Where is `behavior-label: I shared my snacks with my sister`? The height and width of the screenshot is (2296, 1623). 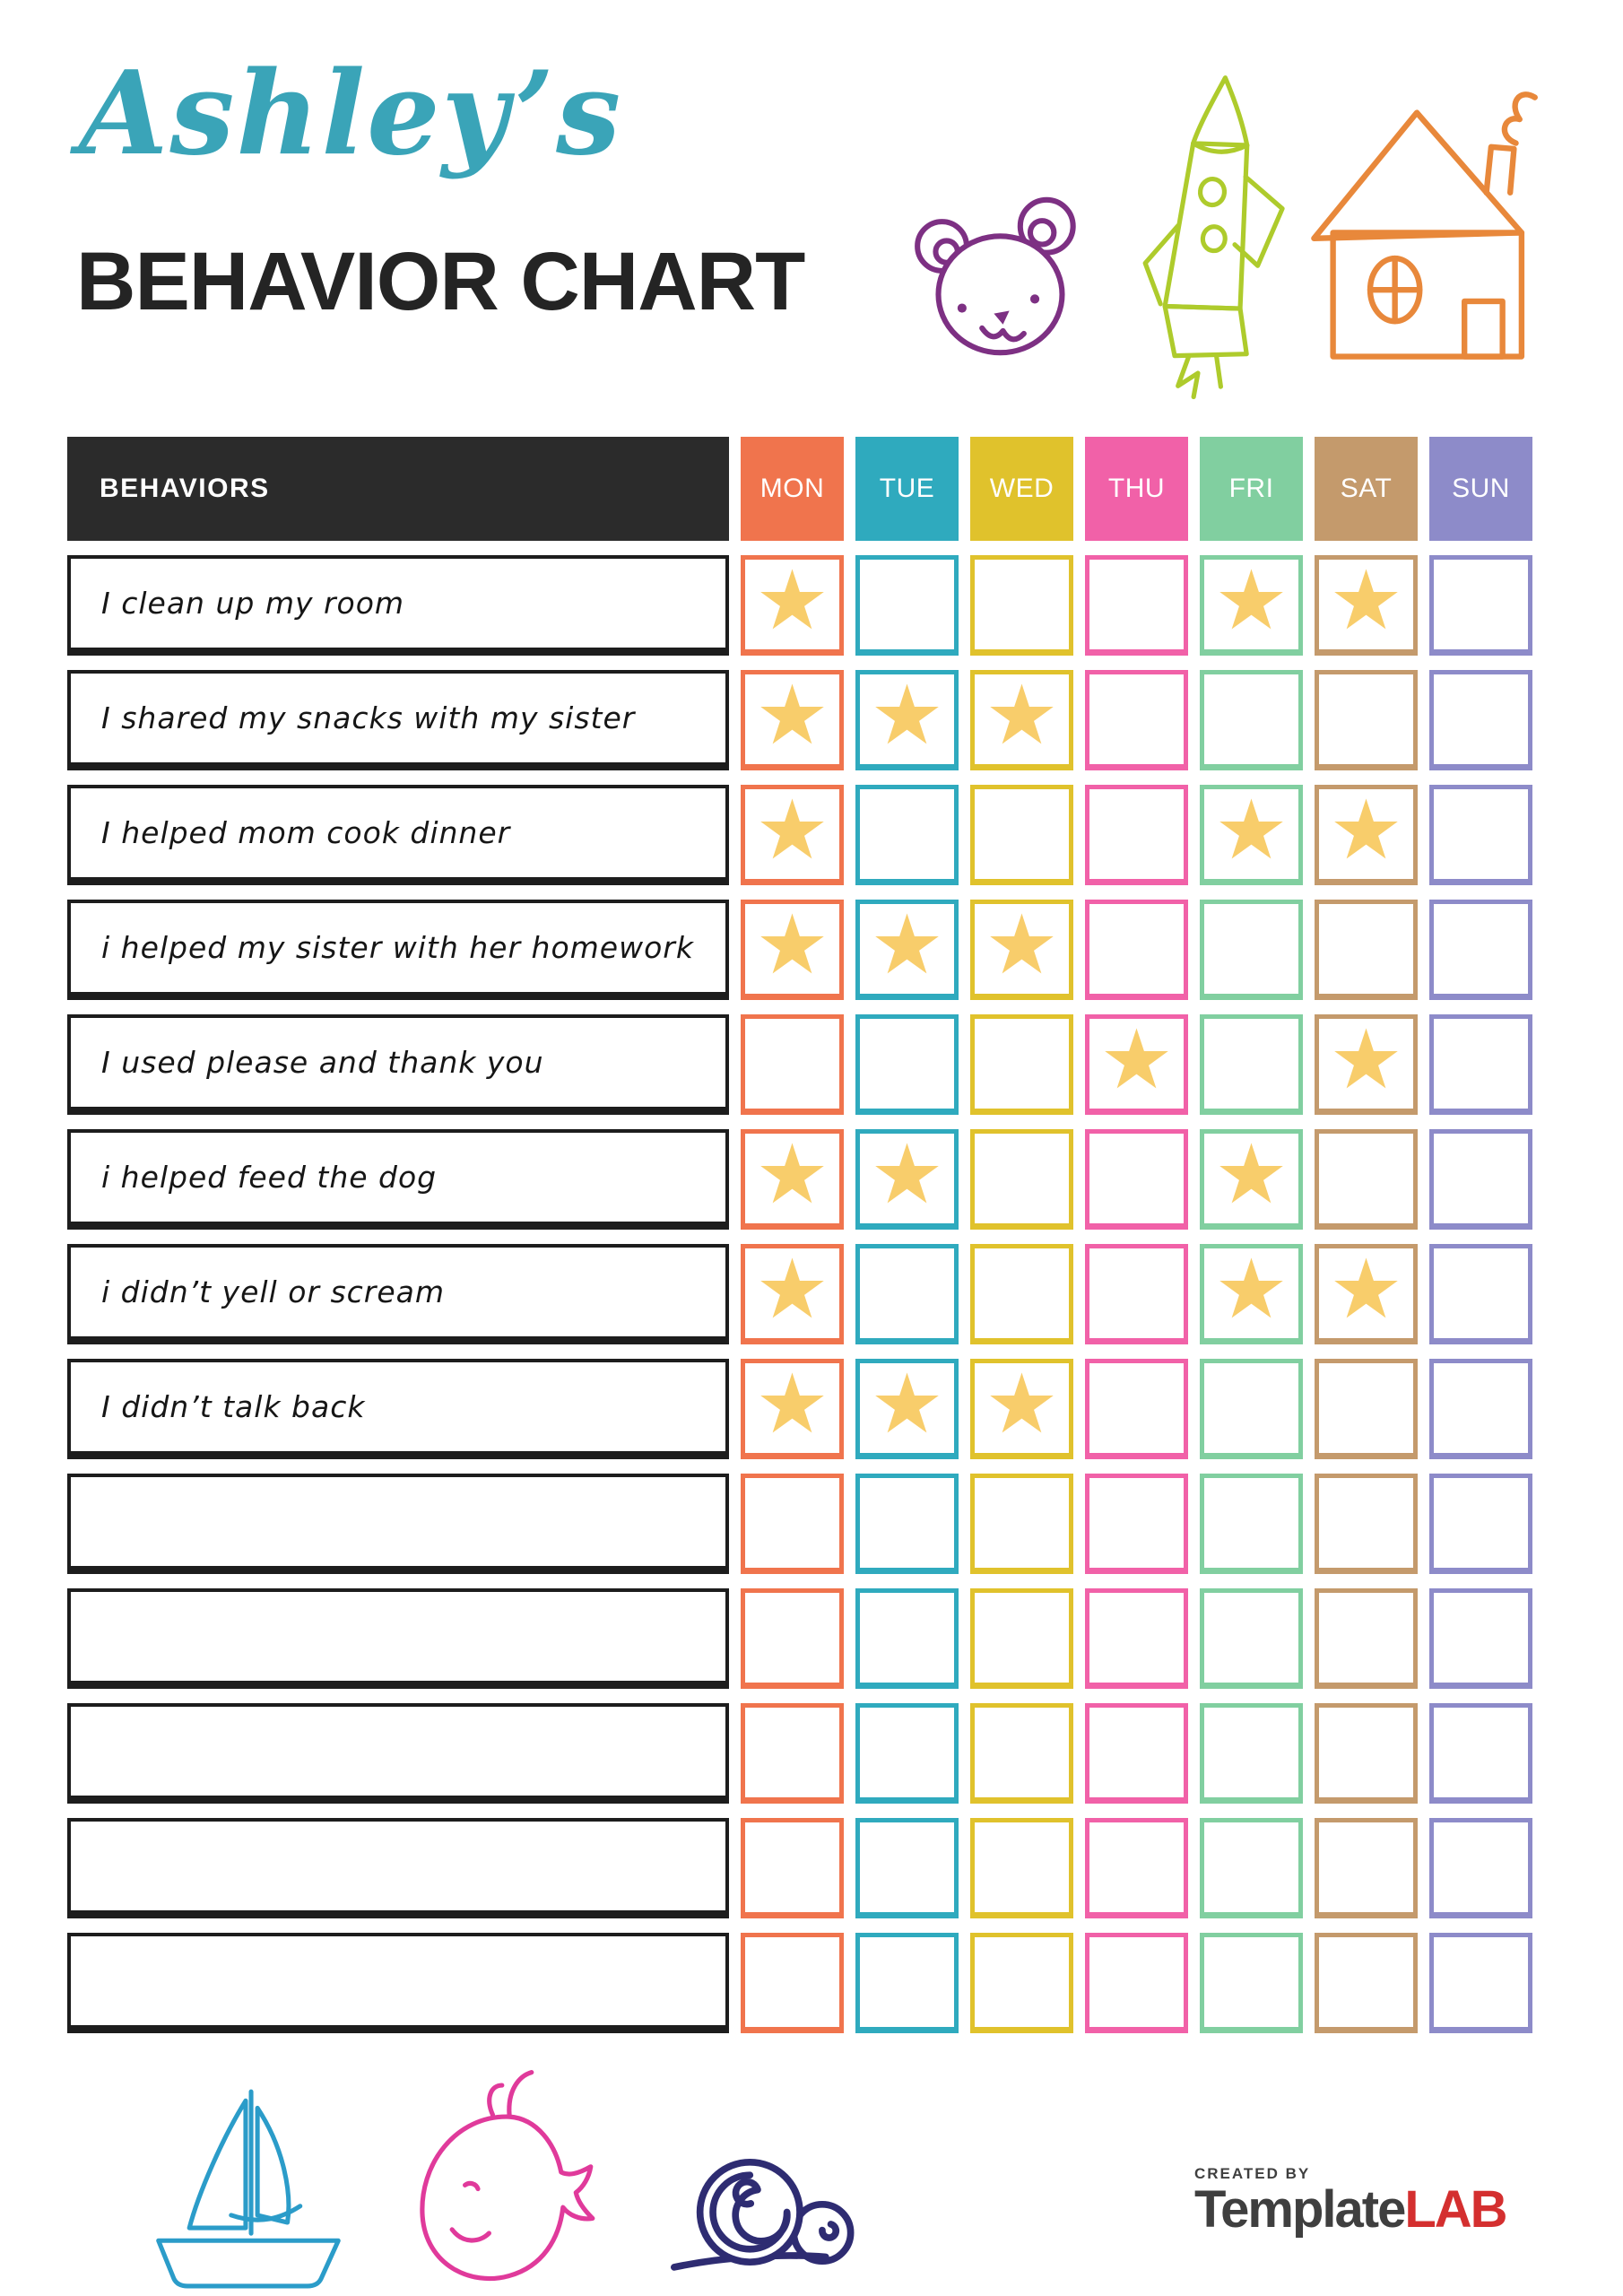
behavior-label: I shared my snacks with my sister is located at coordinates (368, 717).